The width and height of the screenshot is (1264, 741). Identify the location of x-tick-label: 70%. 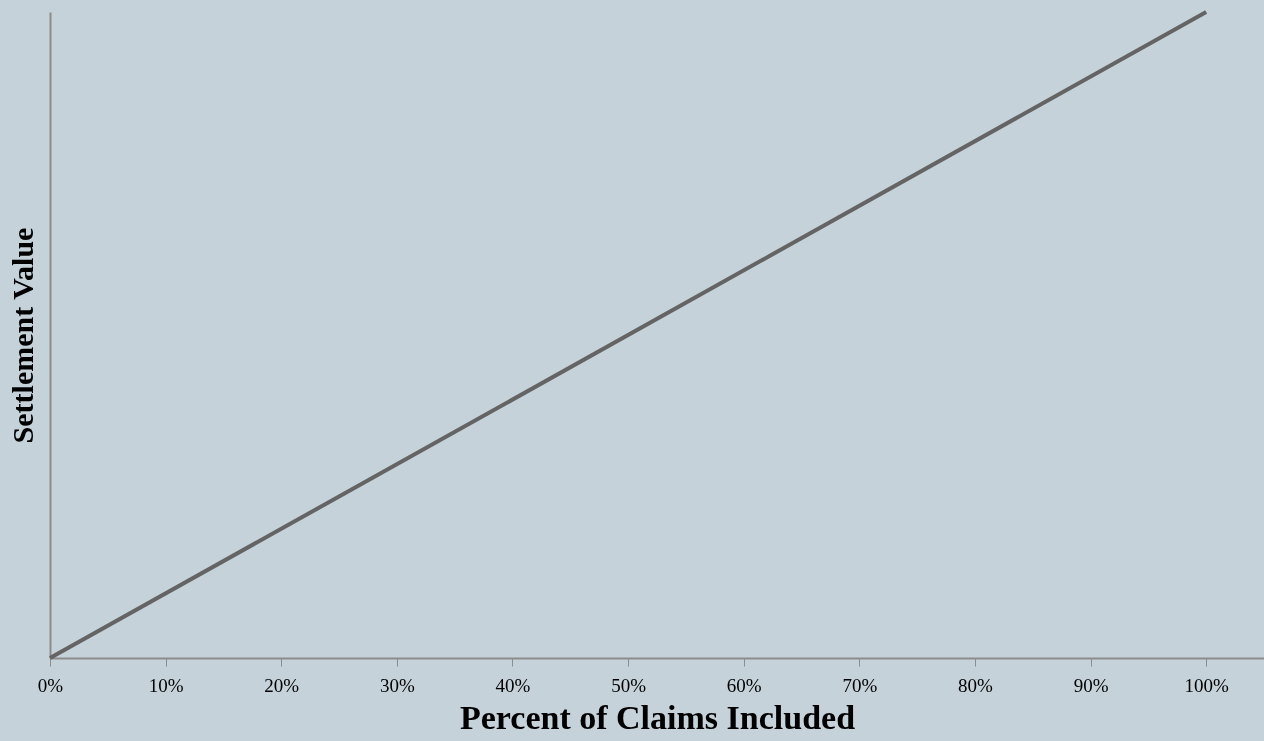
(860, 685).